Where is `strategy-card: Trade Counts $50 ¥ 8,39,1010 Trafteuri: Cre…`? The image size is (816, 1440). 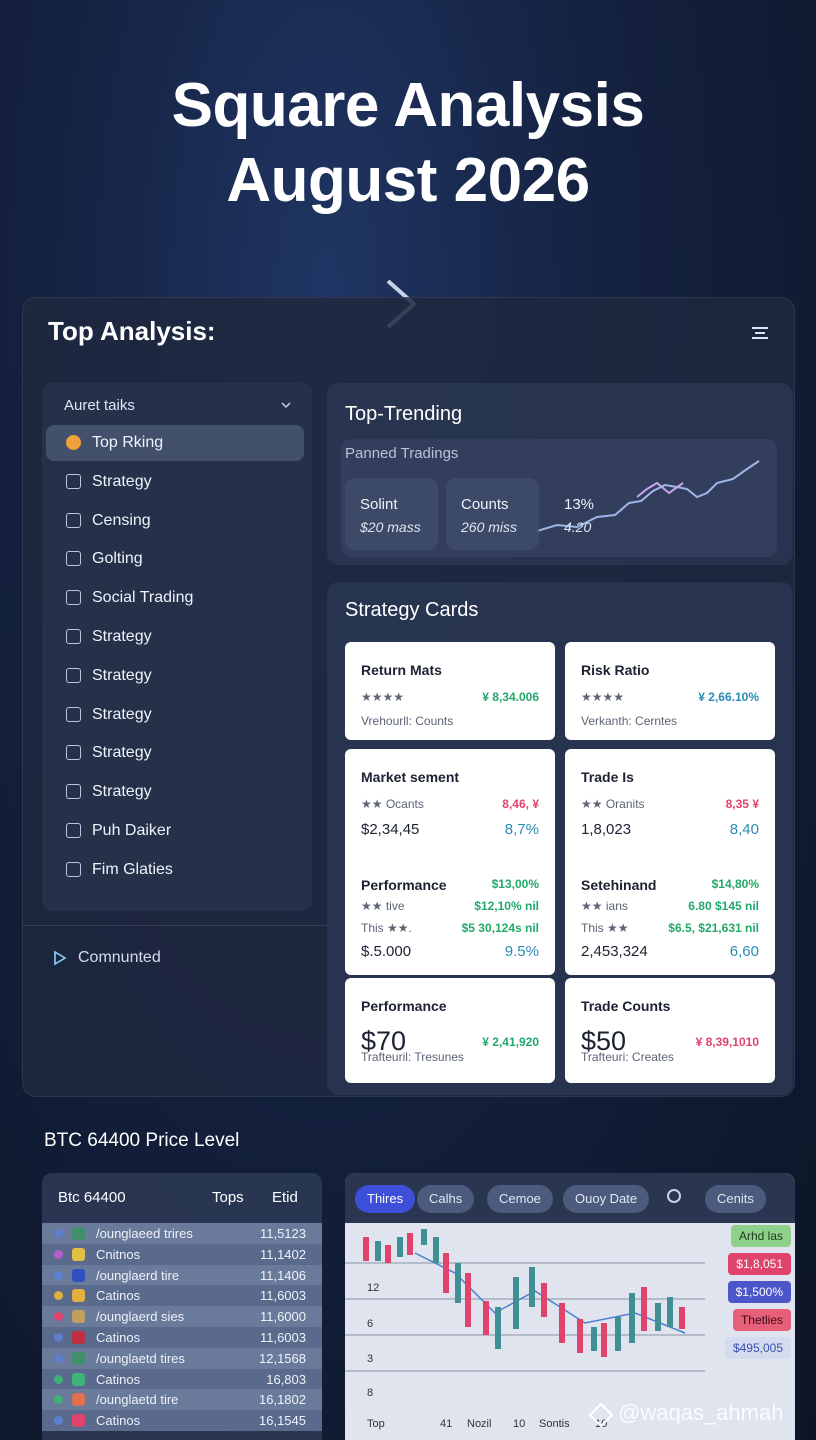 strategy-card: Trade Counts $50 ¥ 8,39,1010 Trafteuri: Cre… is located at coordinates (670, 1030).